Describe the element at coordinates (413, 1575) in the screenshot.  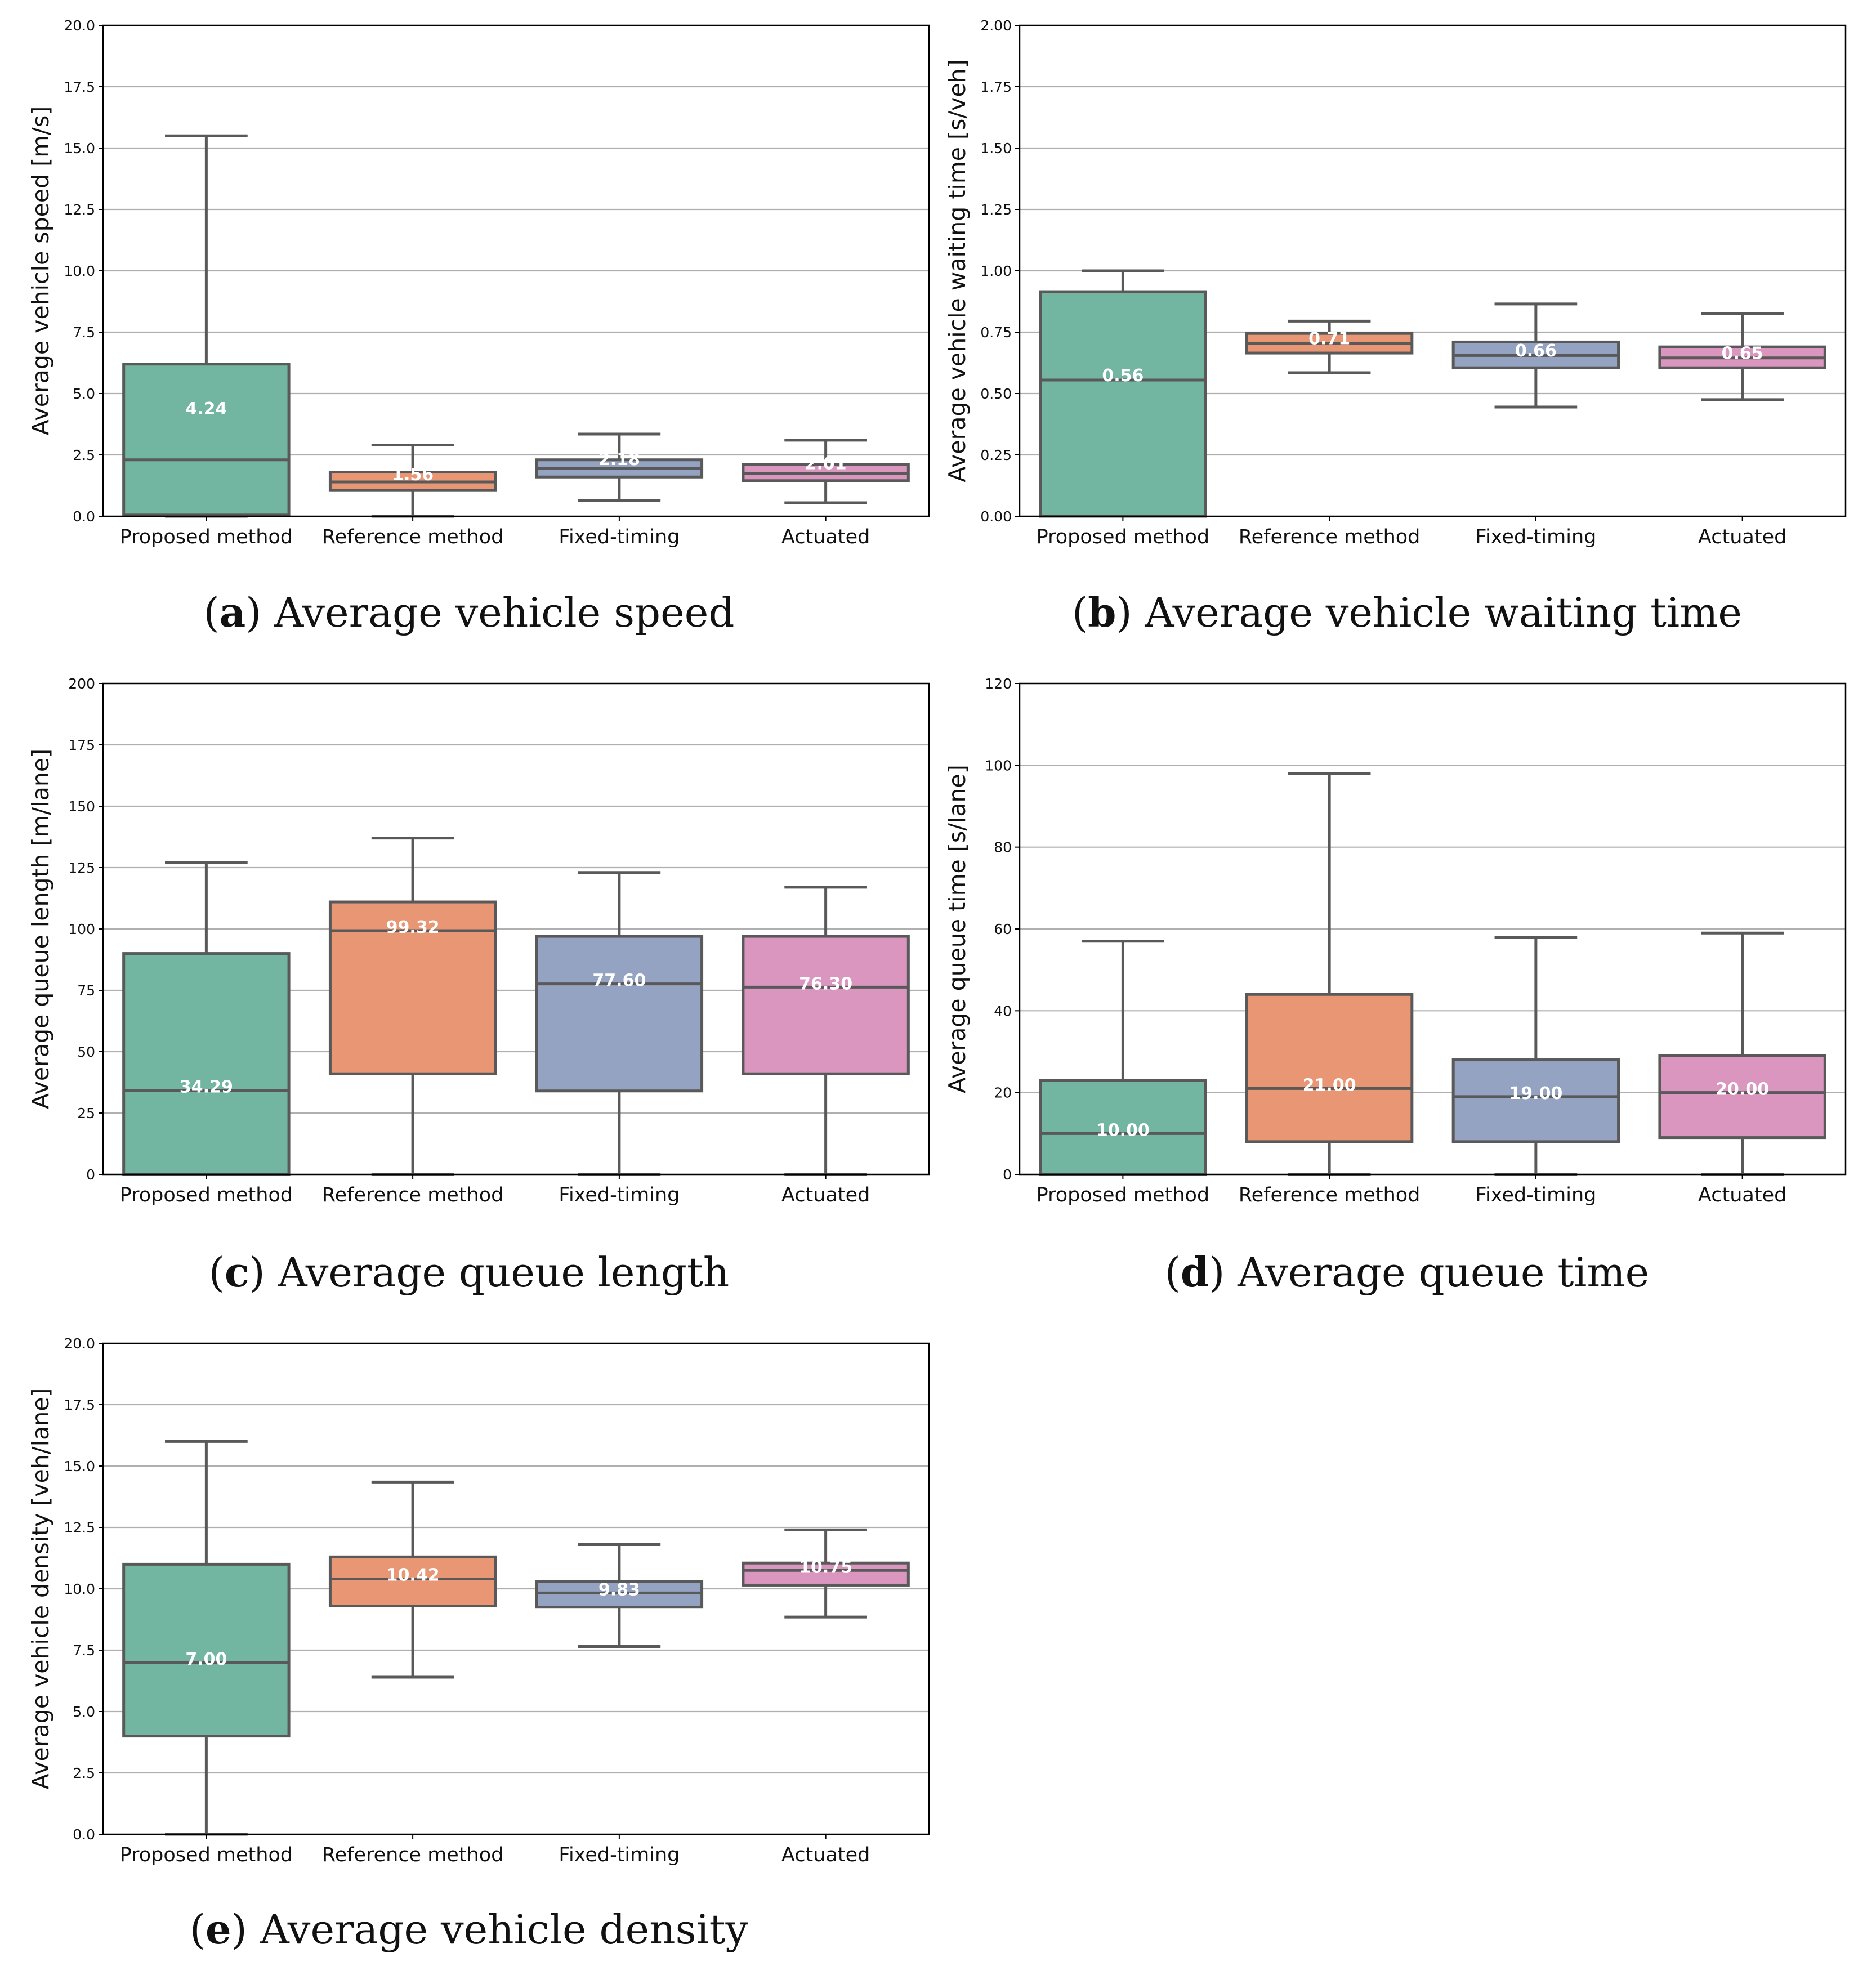
I see `mean-label: 10.42` at that location.